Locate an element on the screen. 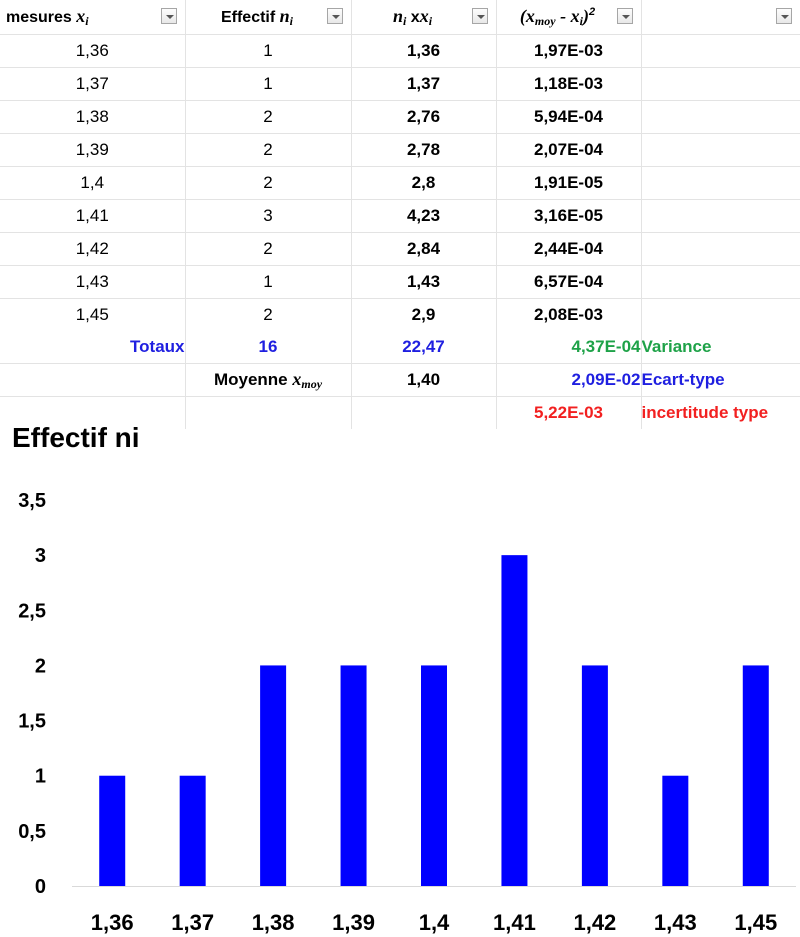 This screenshot has height=937, width=800. product-cell: 2,76 is located at coordinates (424, 117).